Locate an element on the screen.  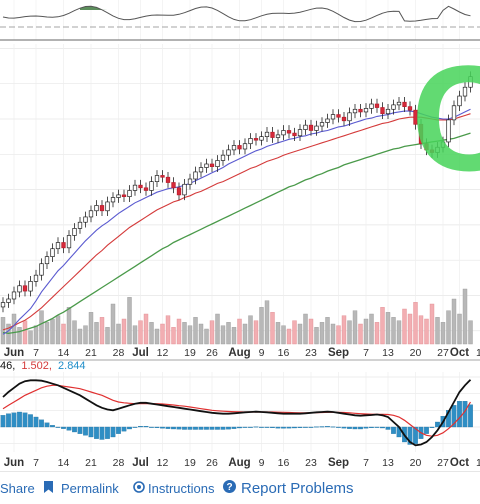
top-indicator-grid is located at coordinates (236, 20).